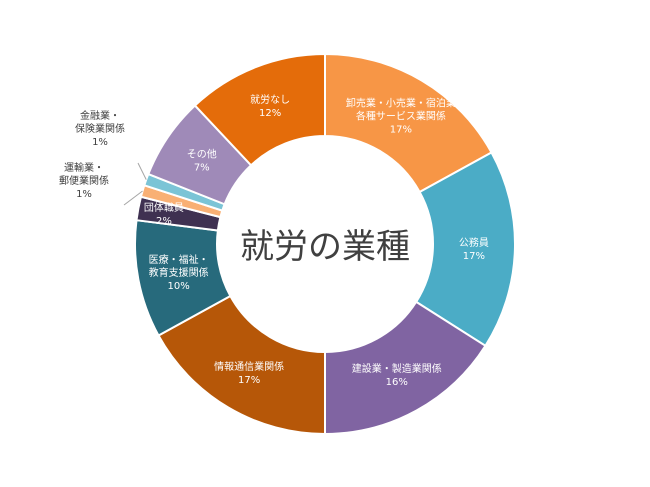 Image resolution: width=650 pixels, height=487 pixels. I want to click on slice-category-label: 保険業関係, so click(100, 128).